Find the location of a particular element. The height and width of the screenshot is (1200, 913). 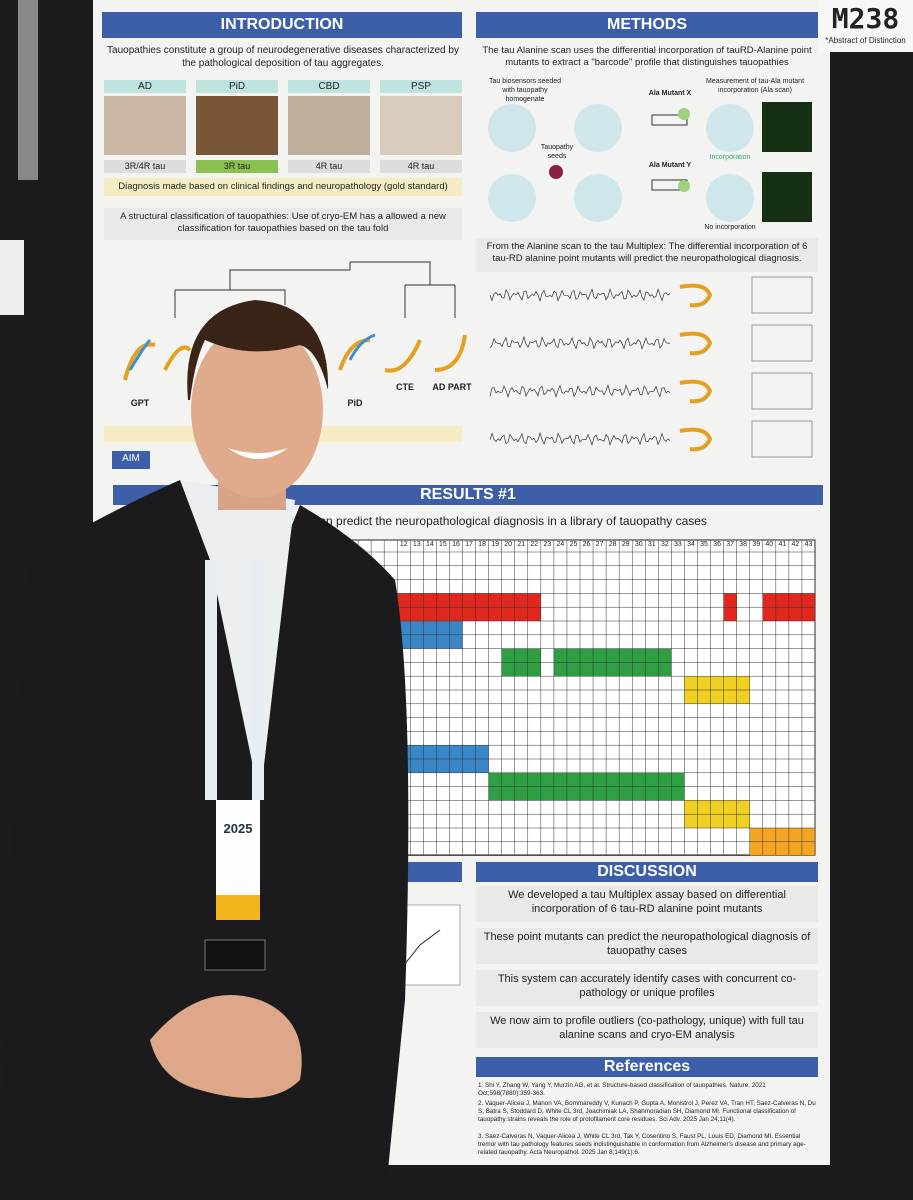

column-header: 37 is located at coordinates (730, 544).